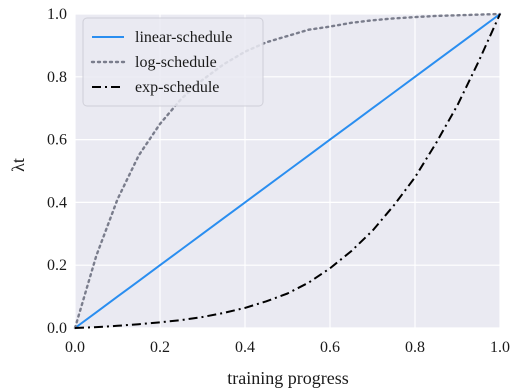 Image resolution: width=514 pixels, height=390 pixels. Describe the element at coordinates (176, 62) in the screenshot. I see `legend-label: log-schedule` at that location.